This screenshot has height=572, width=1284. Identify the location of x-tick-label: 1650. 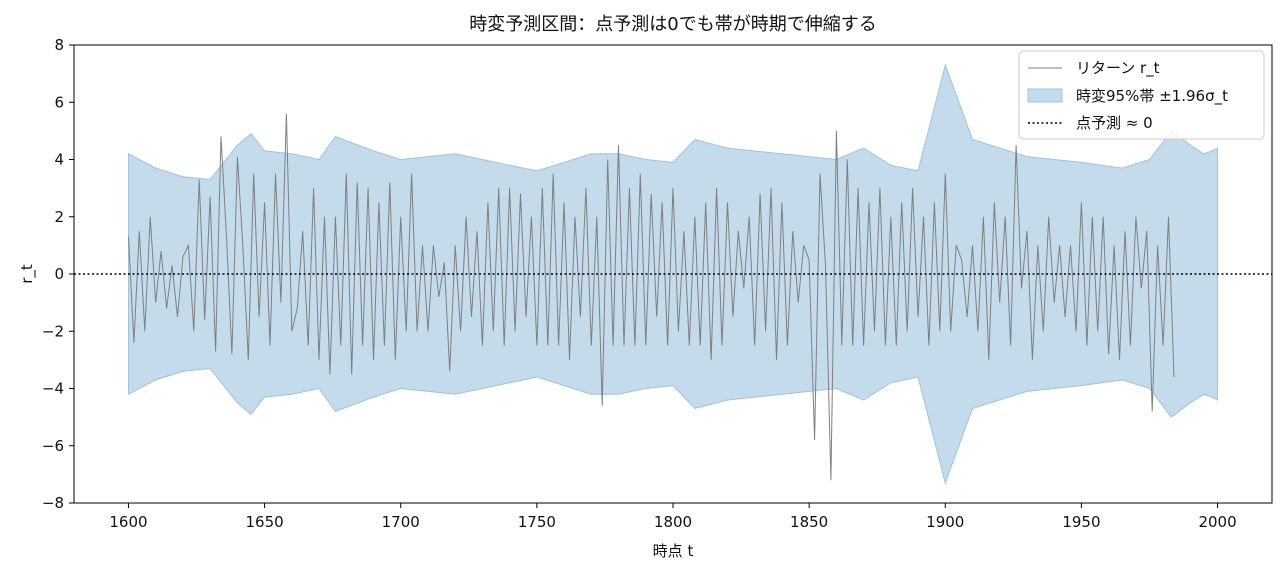
(264, 522).